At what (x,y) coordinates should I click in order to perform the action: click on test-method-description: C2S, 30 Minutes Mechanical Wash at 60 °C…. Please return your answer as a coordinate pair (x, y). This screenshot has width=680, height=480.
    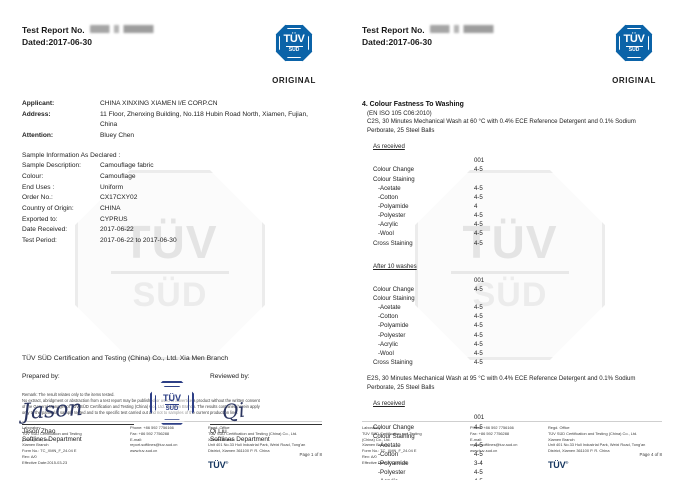
    Looking at the image, I should click on (501, 126).